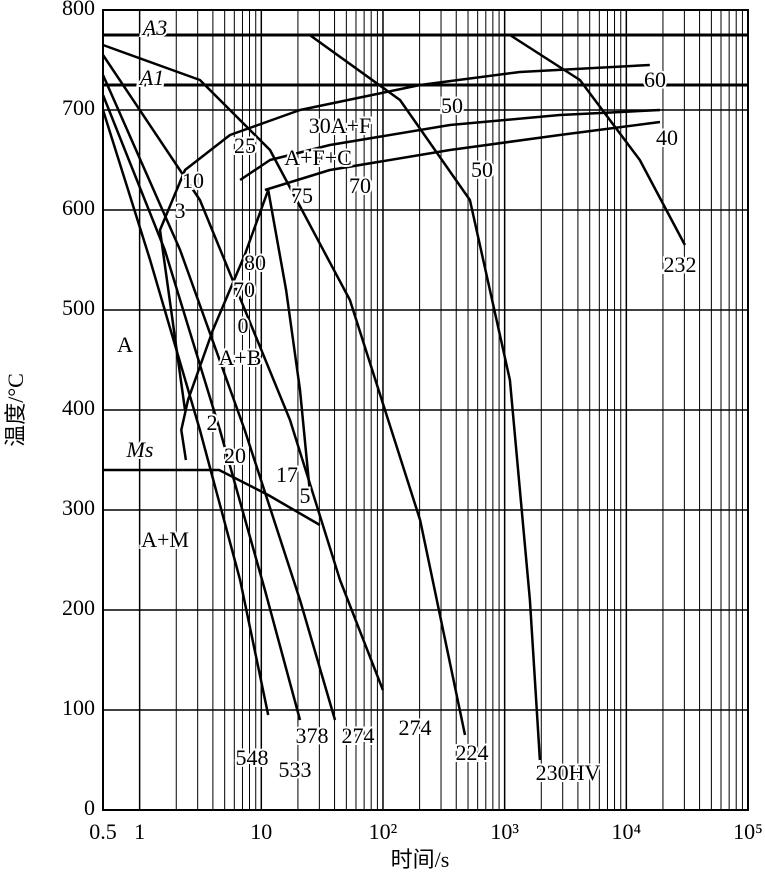 The height and width of the screenshot is (878, 765). What do you see at coordinates (305, 495) in the screenshot?
I see `annotation: 5` at bounding box center [305, 495].